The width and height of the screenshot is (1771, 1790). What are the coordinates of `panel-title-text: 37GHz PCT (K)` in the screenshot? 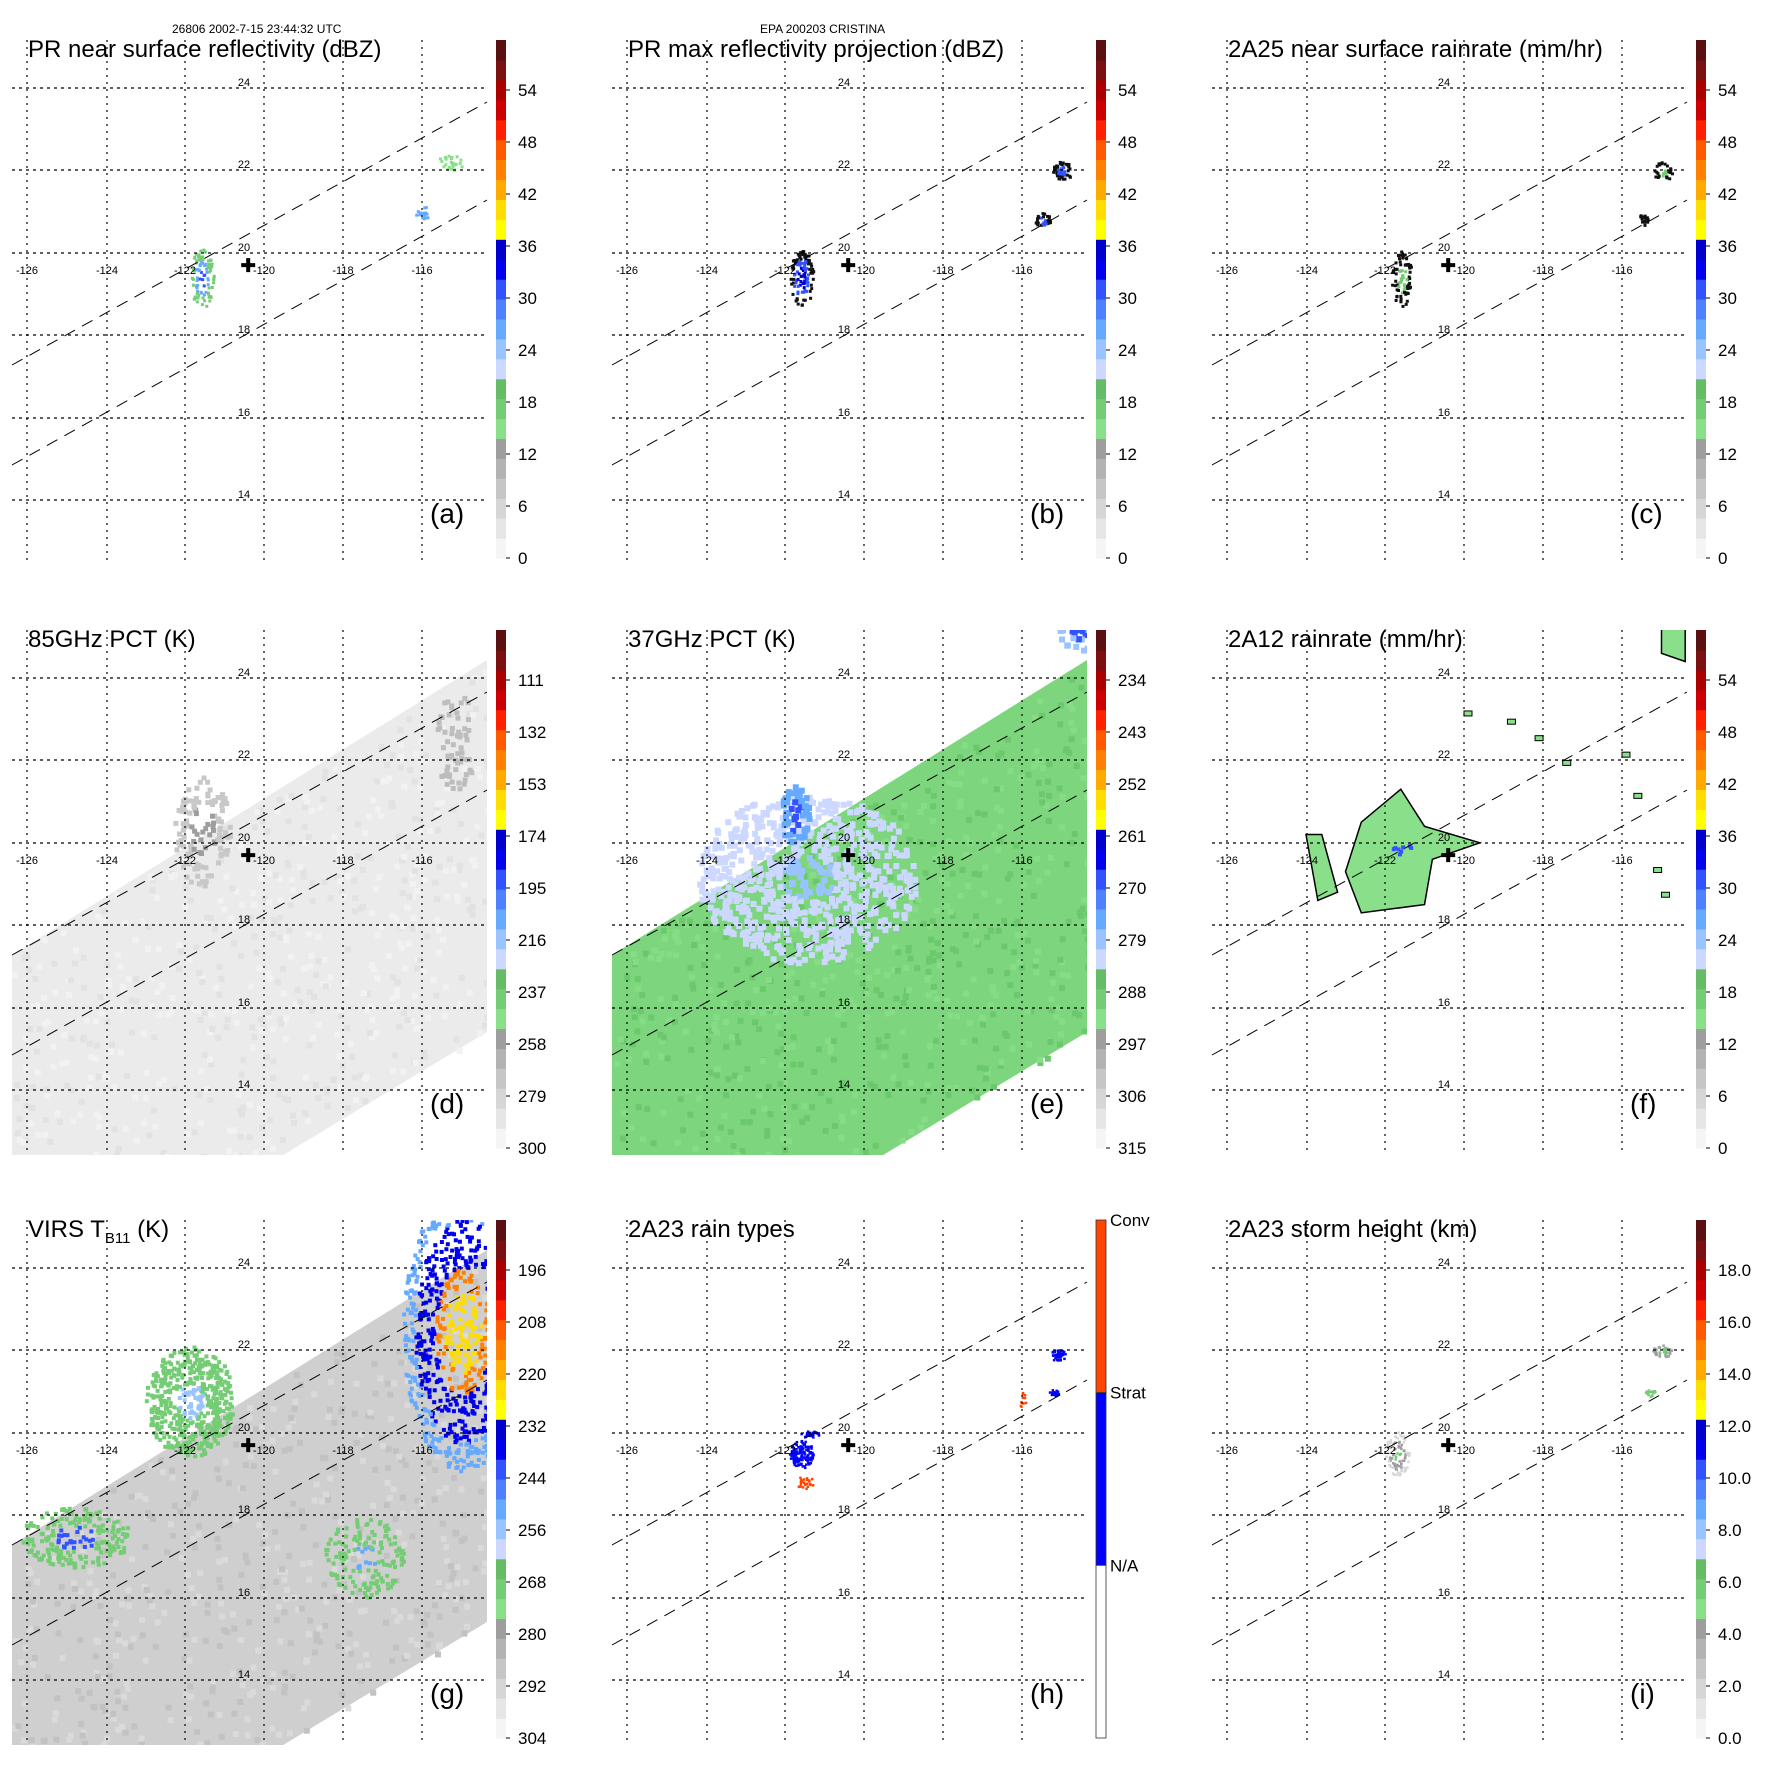 It's located at (712, 639).